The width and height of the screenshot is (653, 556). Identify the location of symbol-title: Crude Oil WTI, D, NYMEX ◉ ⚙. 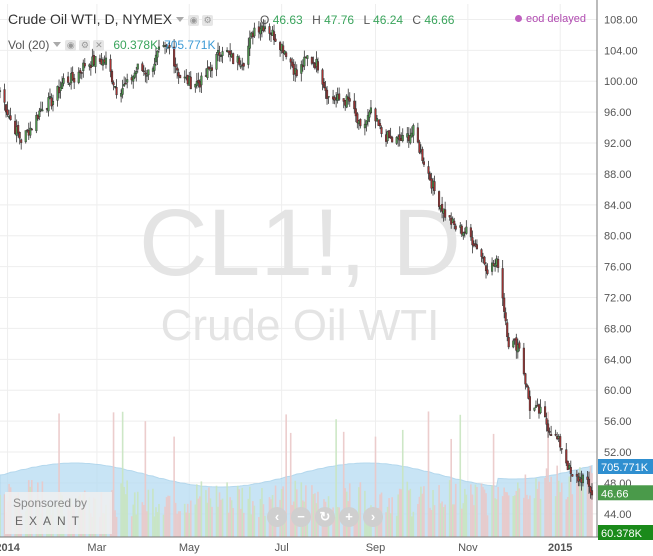
(112, 19).